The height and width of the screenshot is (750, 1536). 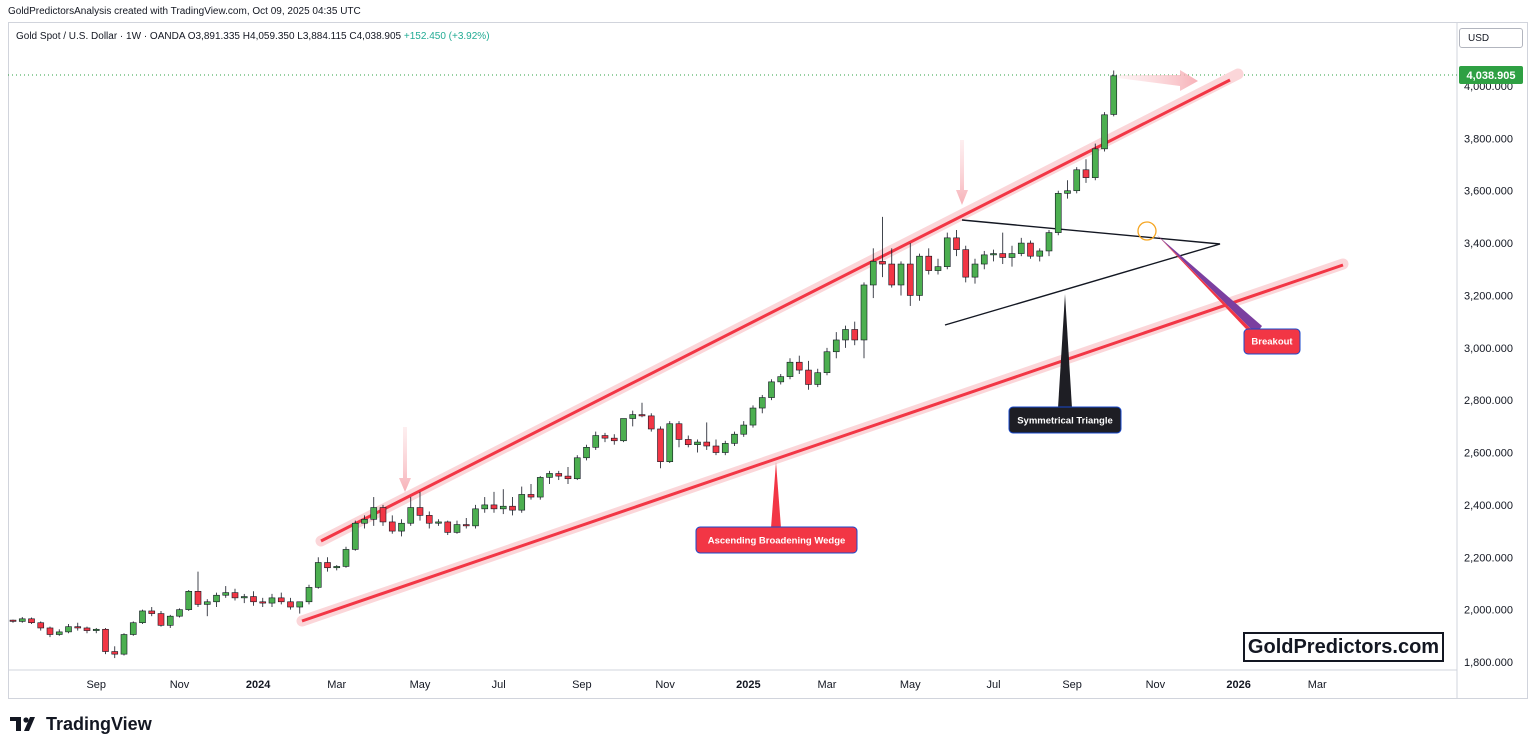 What do you see at coordinates (1491, 38) in the screenshot?
I see `currency-button: USD` at bounding box center [1491, 38].